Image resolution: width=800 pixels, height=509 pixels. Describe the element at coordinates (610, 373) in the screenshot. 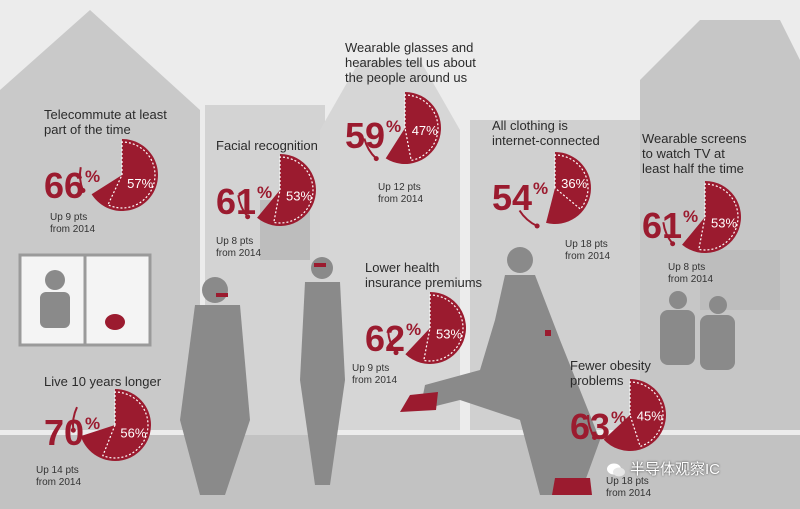

I see `stat-title: Fewer obesity problems` at that location.